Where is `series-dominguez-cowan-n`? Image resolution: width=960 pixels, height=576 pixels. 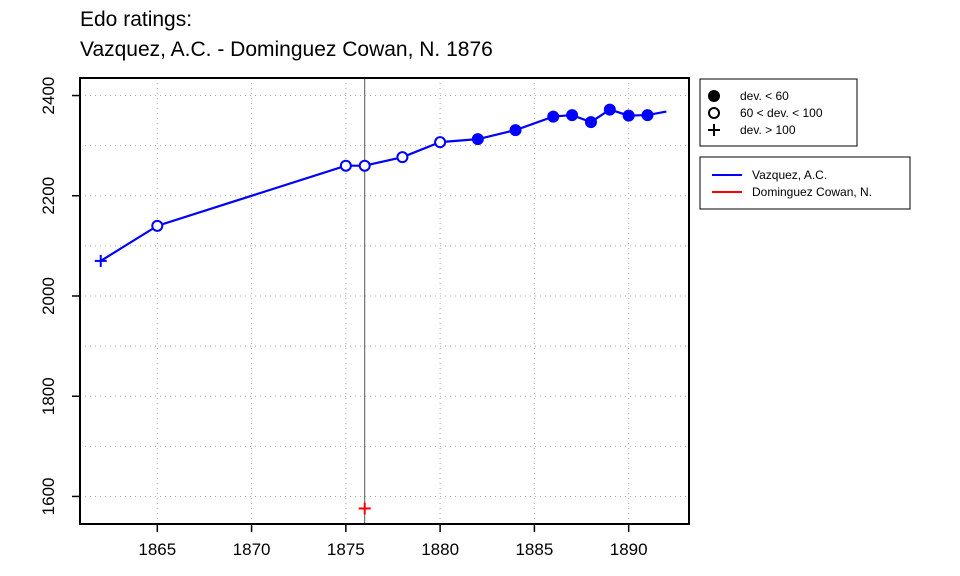 series-dominguez-cowan-n is located at coordinates (364, 508).